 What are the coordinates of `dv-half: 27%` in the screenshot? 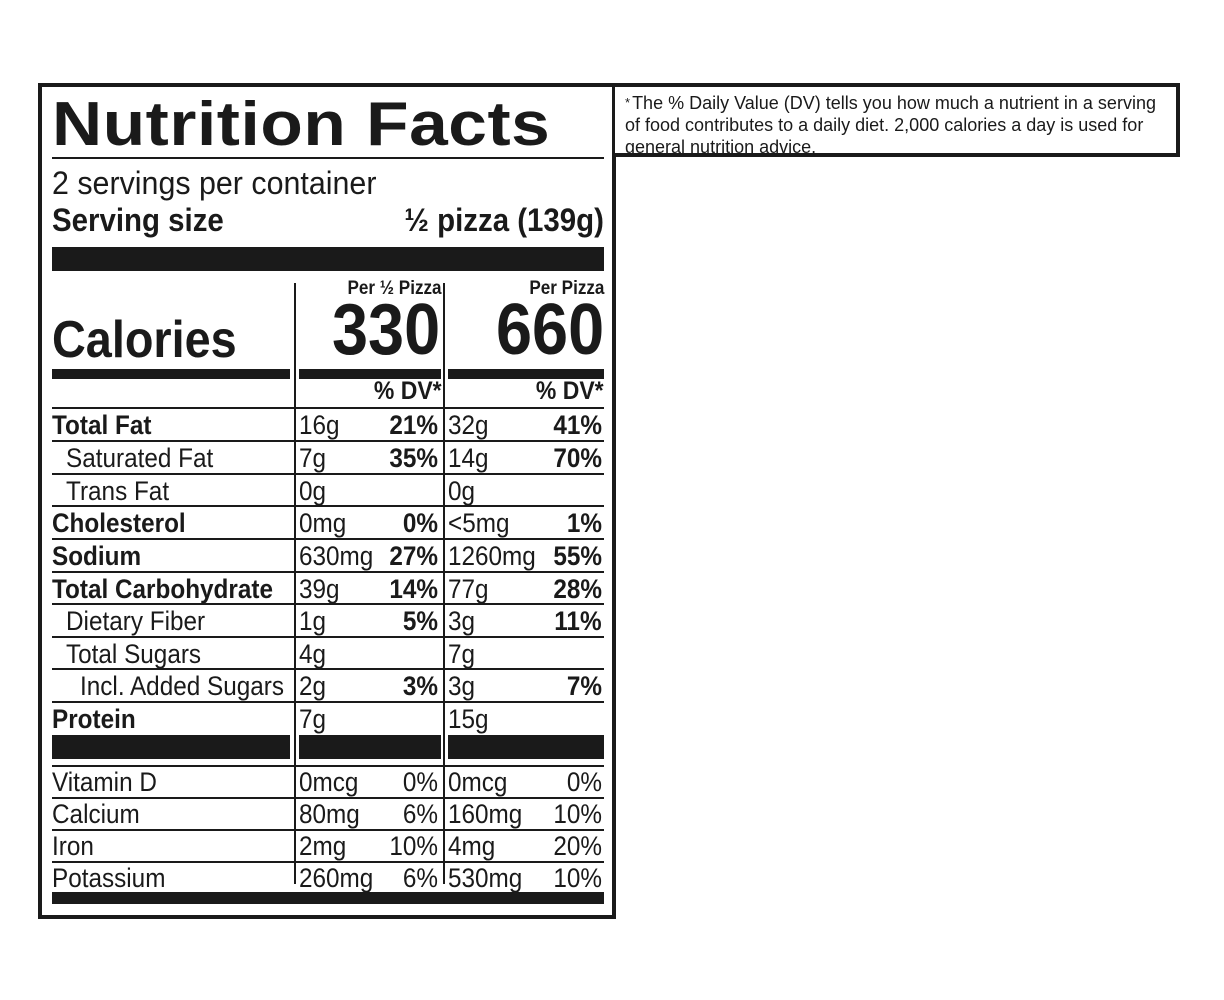 It's located at (413, 556).